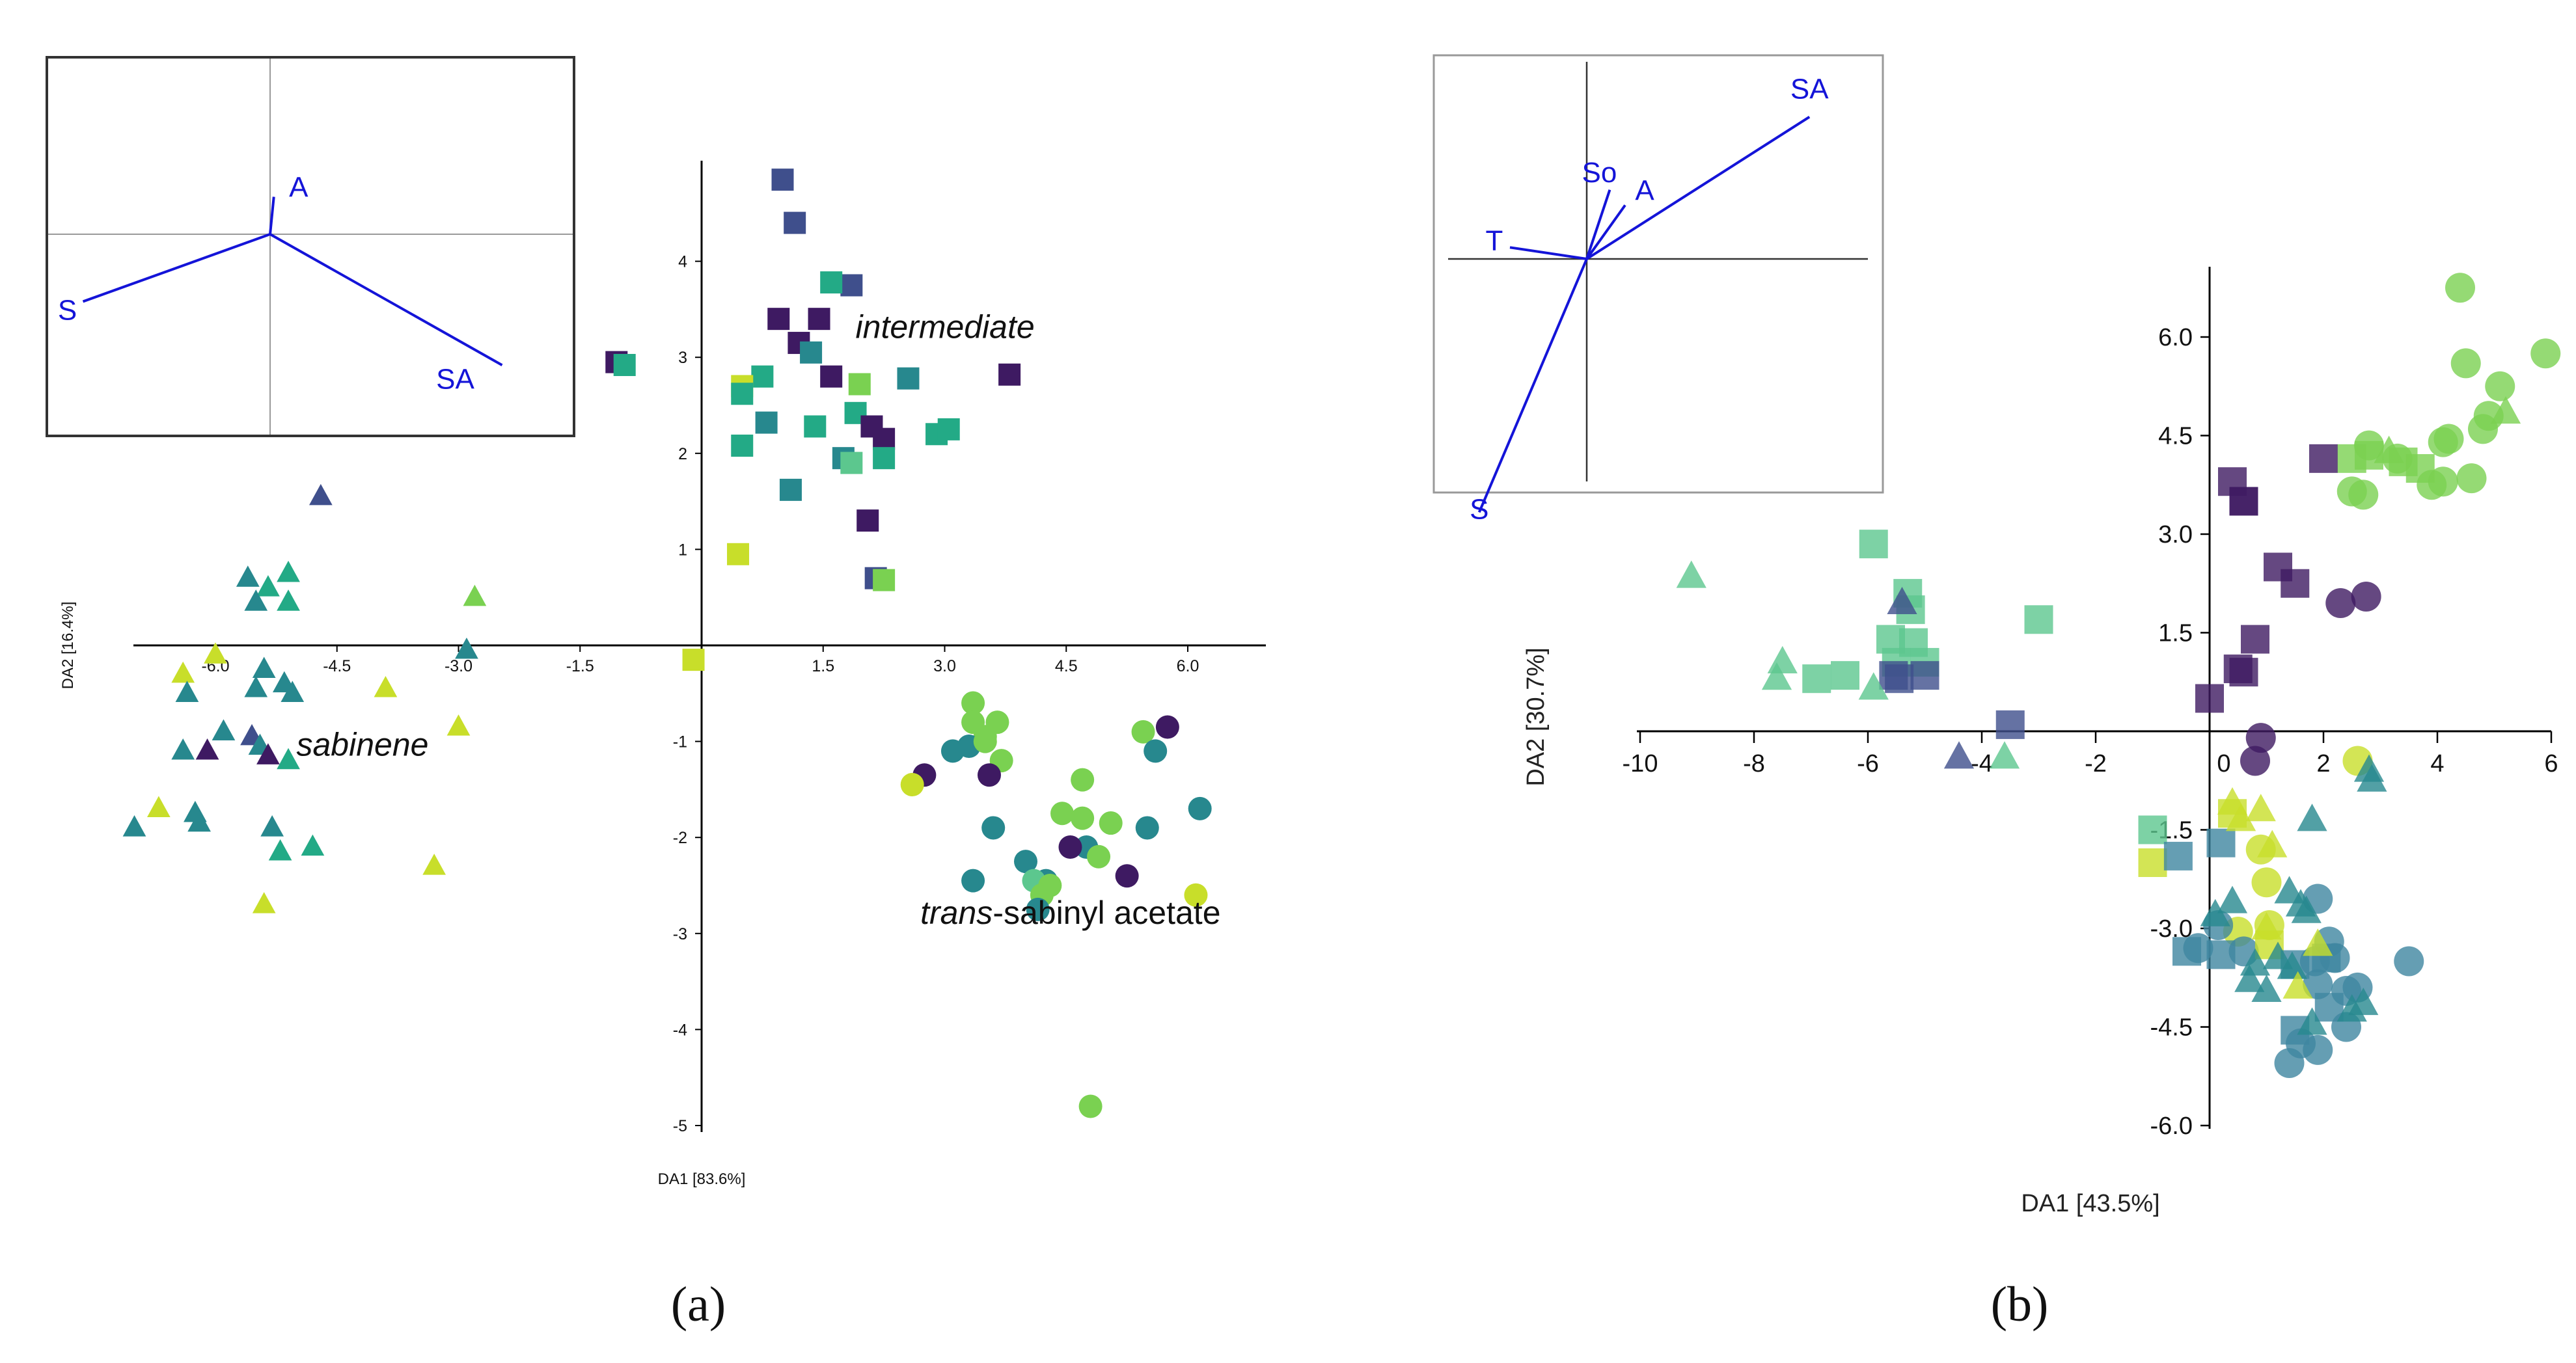 Image resolution: width=2576 pixels, height=1363 pixels. I want to click on inset-a-frame, so click(311, 246).